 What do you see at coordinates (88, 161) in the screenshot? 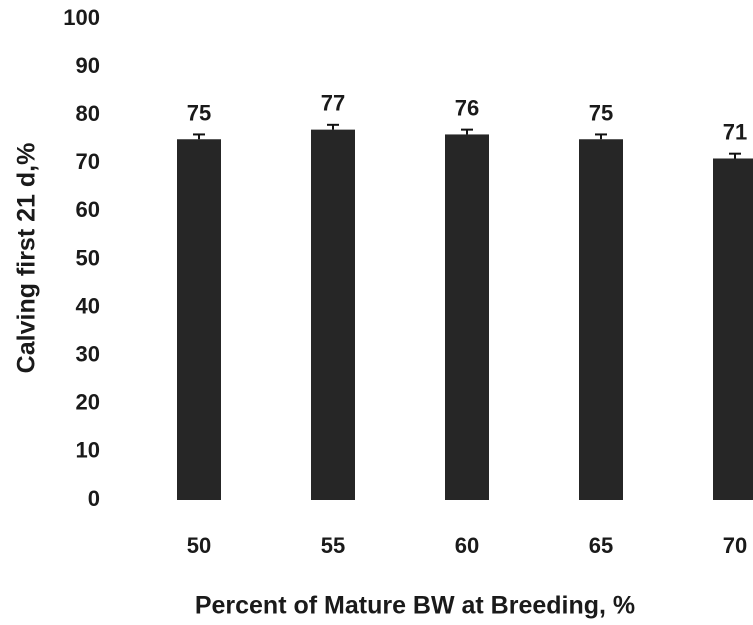
I see `y-tick-label: 70` at bounding box center [88, 161].